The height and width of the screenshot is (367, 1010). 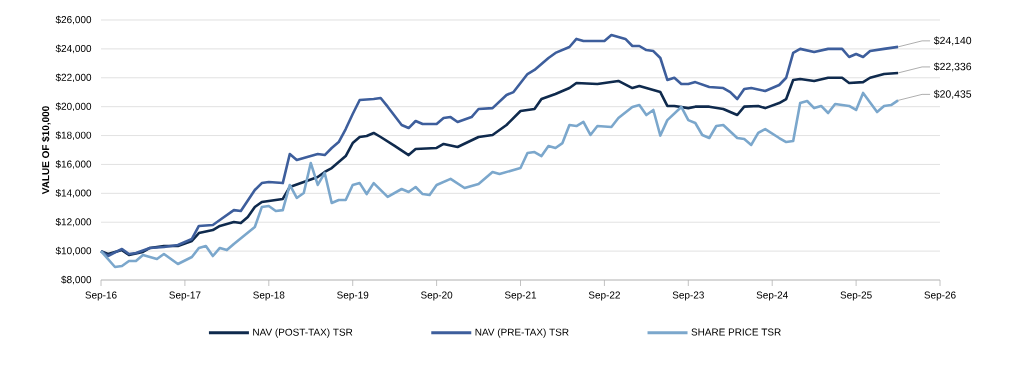 What do you see at coordinates (604, 296) in the screenshot?
I see `x-tick-label: Sep-22` at bounding box center [604, 296].